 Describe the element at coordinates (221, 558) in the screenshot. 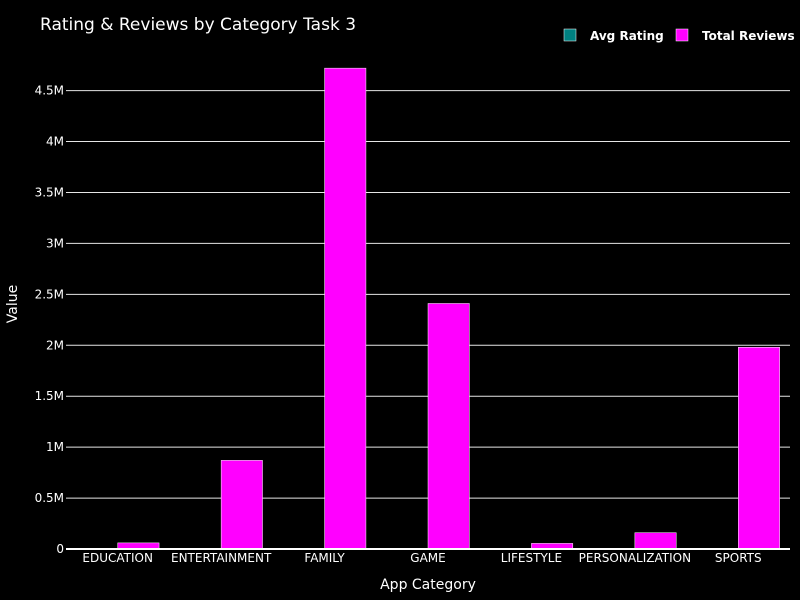

I see `x-tick-label: ENTERTAINMENT` at that location.